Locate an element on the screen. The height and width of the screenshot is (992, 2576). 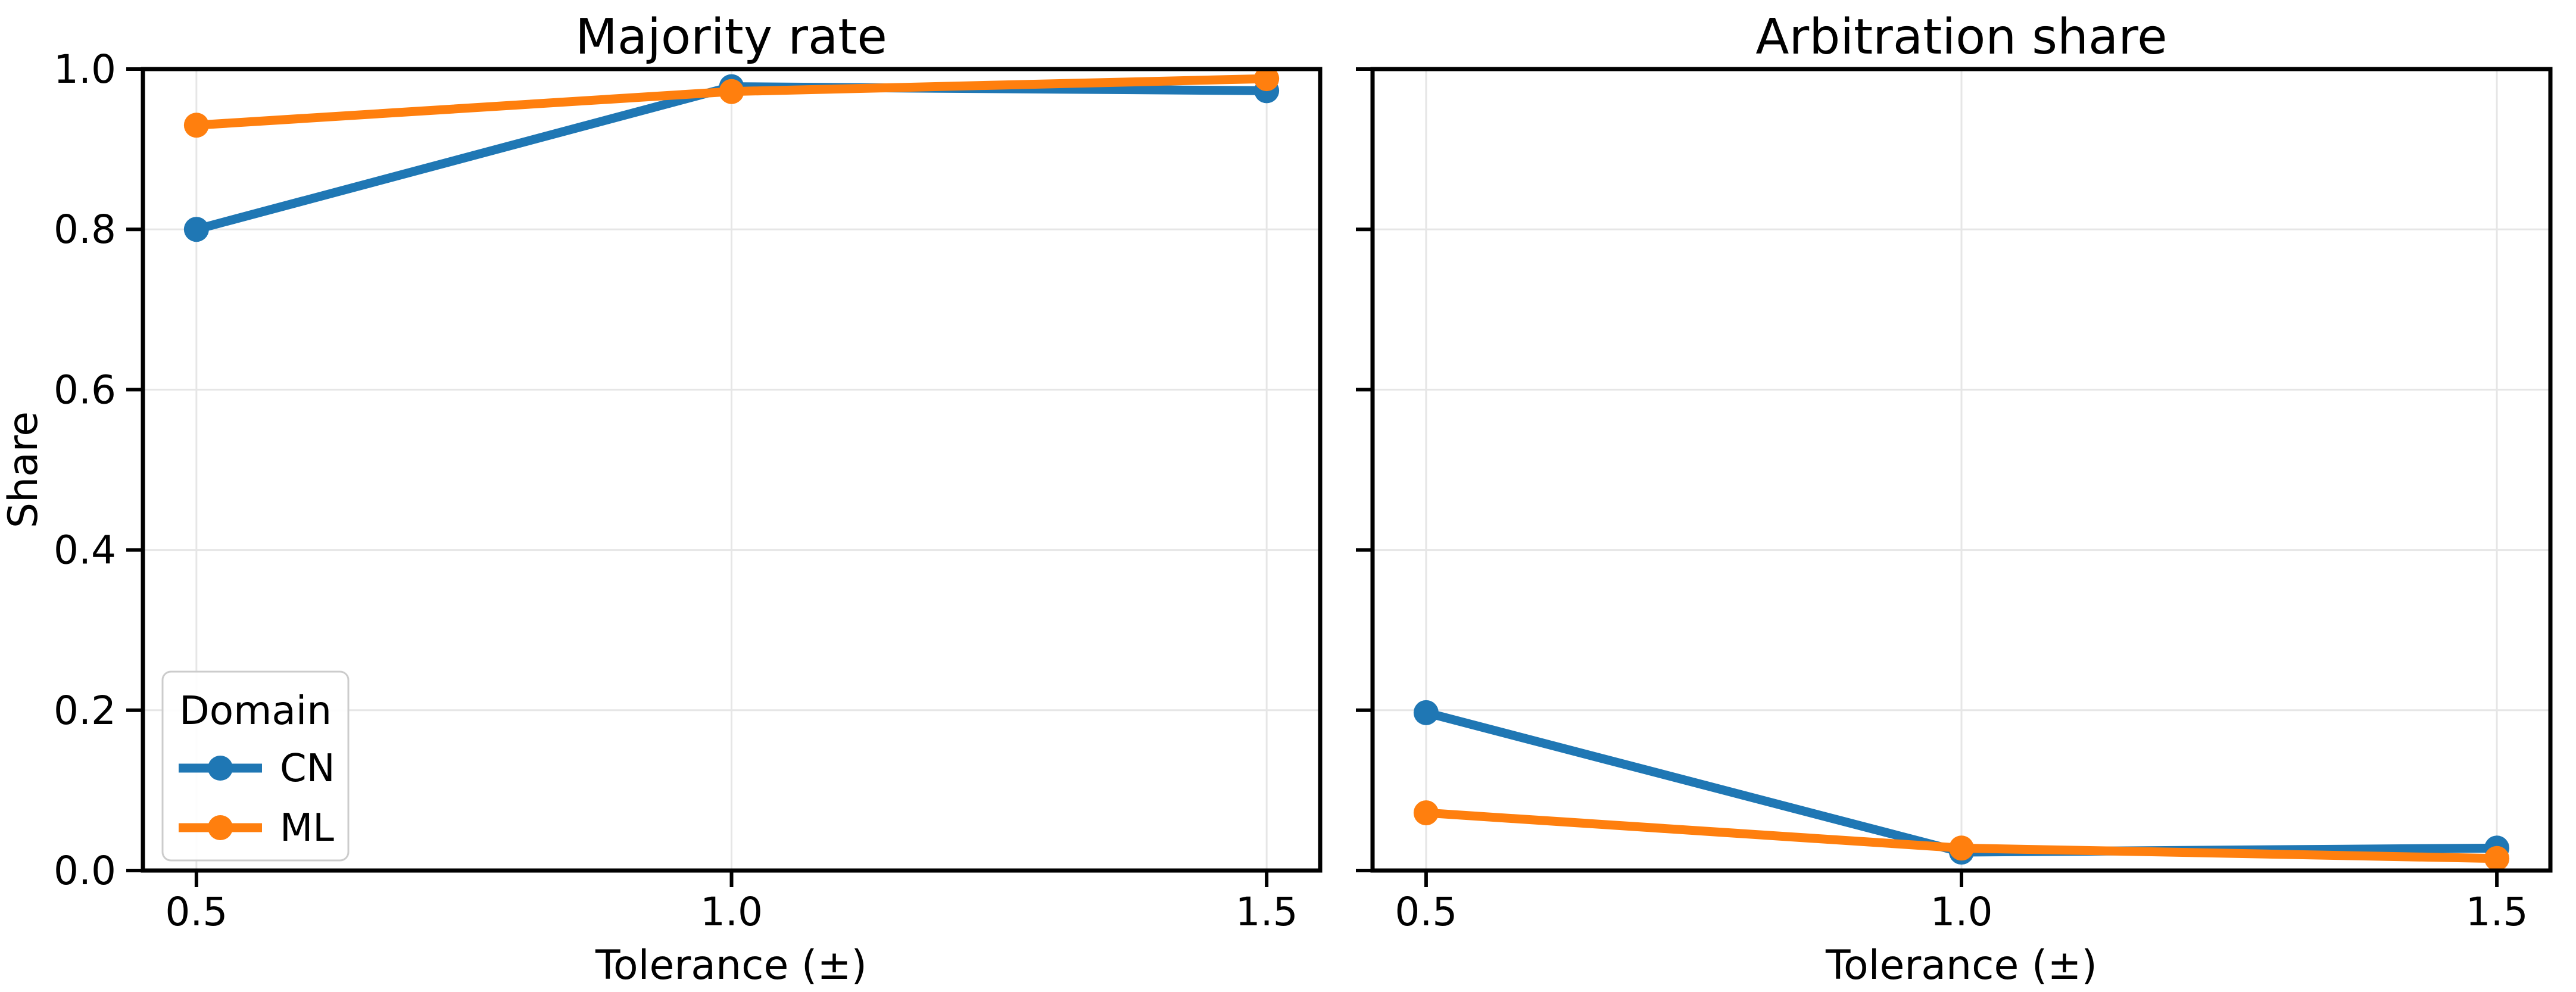
legend-entry-cn: CN is located at coordinates (257, 769).